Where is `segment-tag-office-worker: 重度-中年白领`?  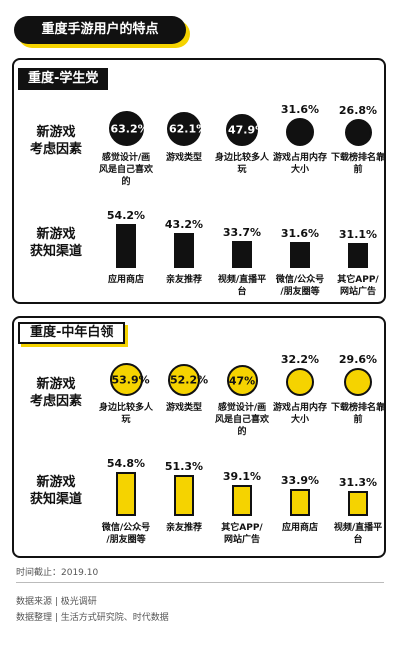
segment-tag-office-worker: 重度-中年白领 is located at coordinates (72, 333).